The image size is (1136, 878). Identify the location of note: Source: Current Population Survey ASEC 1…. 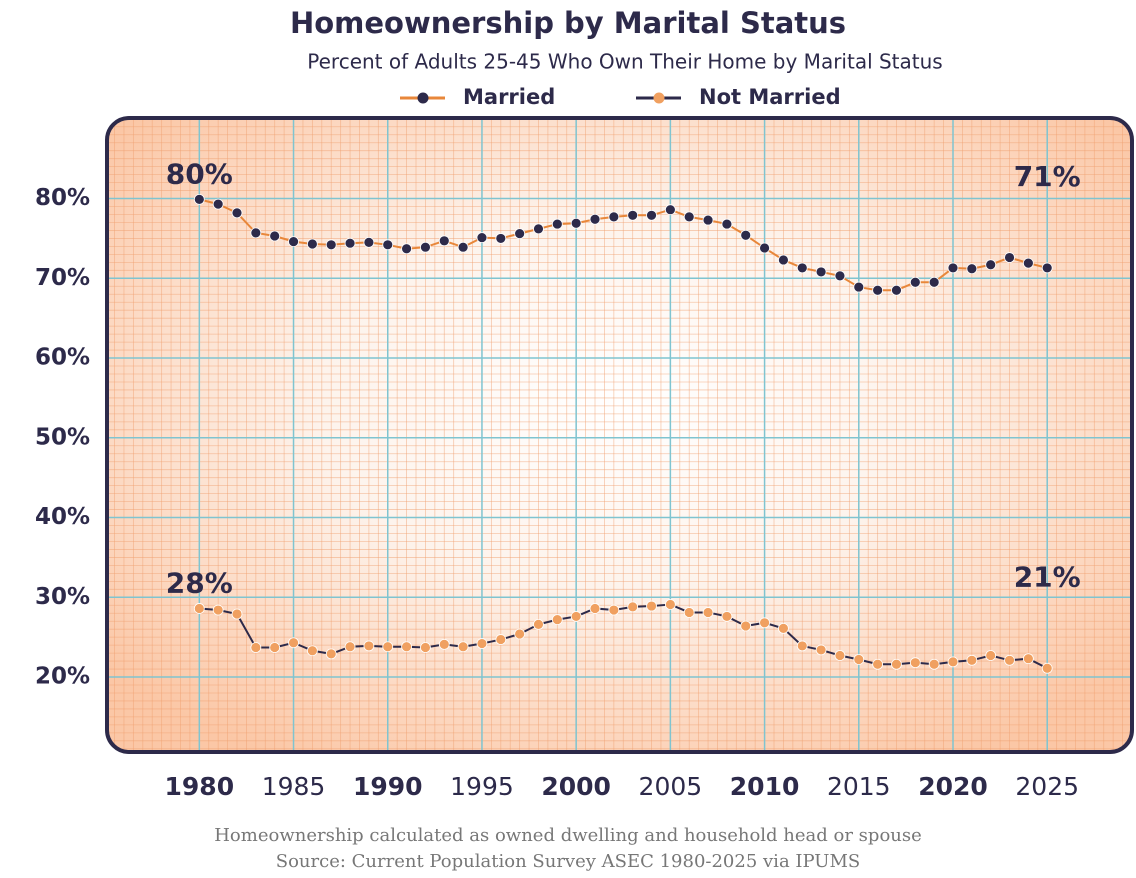
(568, 861).